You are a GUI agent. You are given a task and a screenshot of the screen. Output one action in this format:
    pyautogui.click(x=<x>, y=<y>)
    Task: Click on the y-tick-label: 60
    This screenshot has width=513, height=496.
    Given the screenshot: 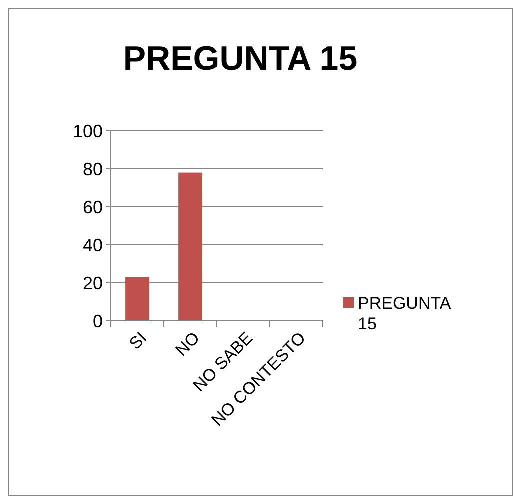 What is the action you would take?
    pyautogui.click(x=92, y=207)
    